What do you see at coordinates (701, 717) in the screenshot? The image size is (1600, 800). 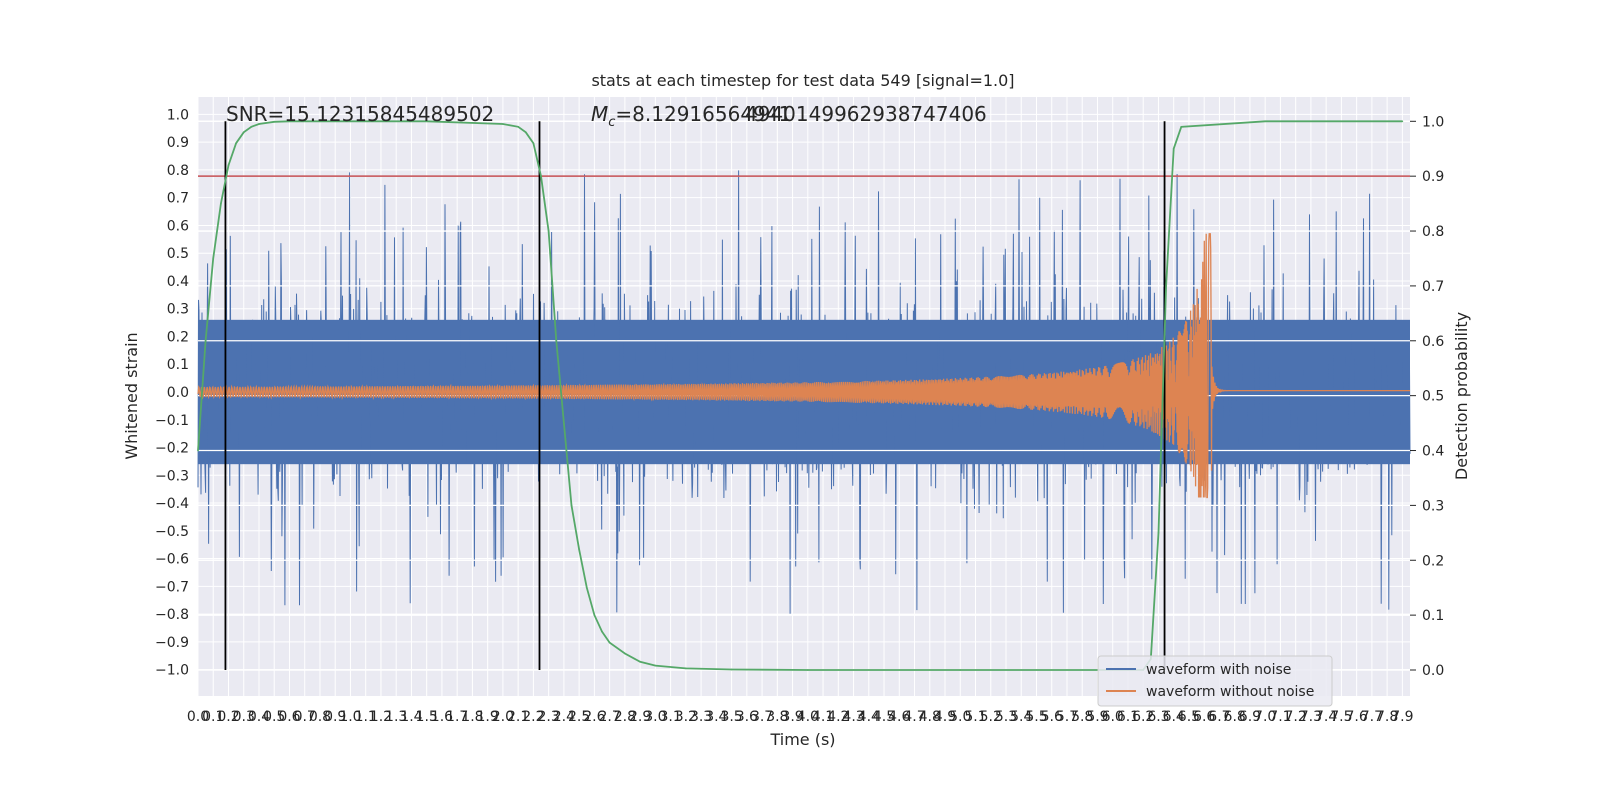 I see `x-tick-label: 3.3` at bounding box center [701, 717].